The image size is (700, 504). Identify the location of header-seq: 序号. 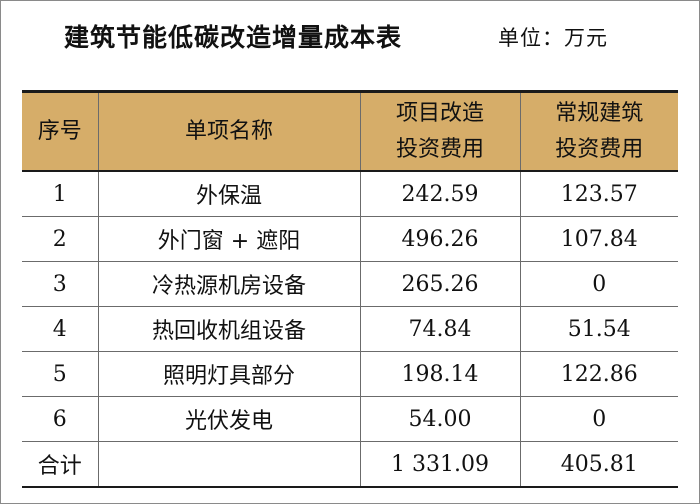
(59, 131).